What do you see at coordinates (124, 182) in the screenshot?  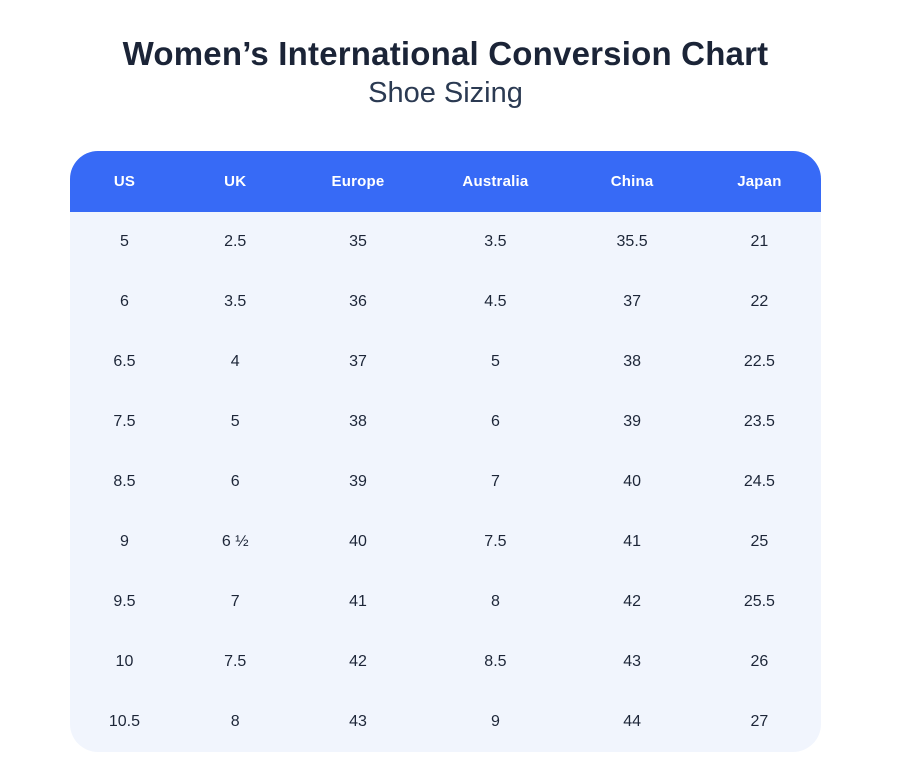 I see `table-header-cell: US` at bounding box center [124, 182].